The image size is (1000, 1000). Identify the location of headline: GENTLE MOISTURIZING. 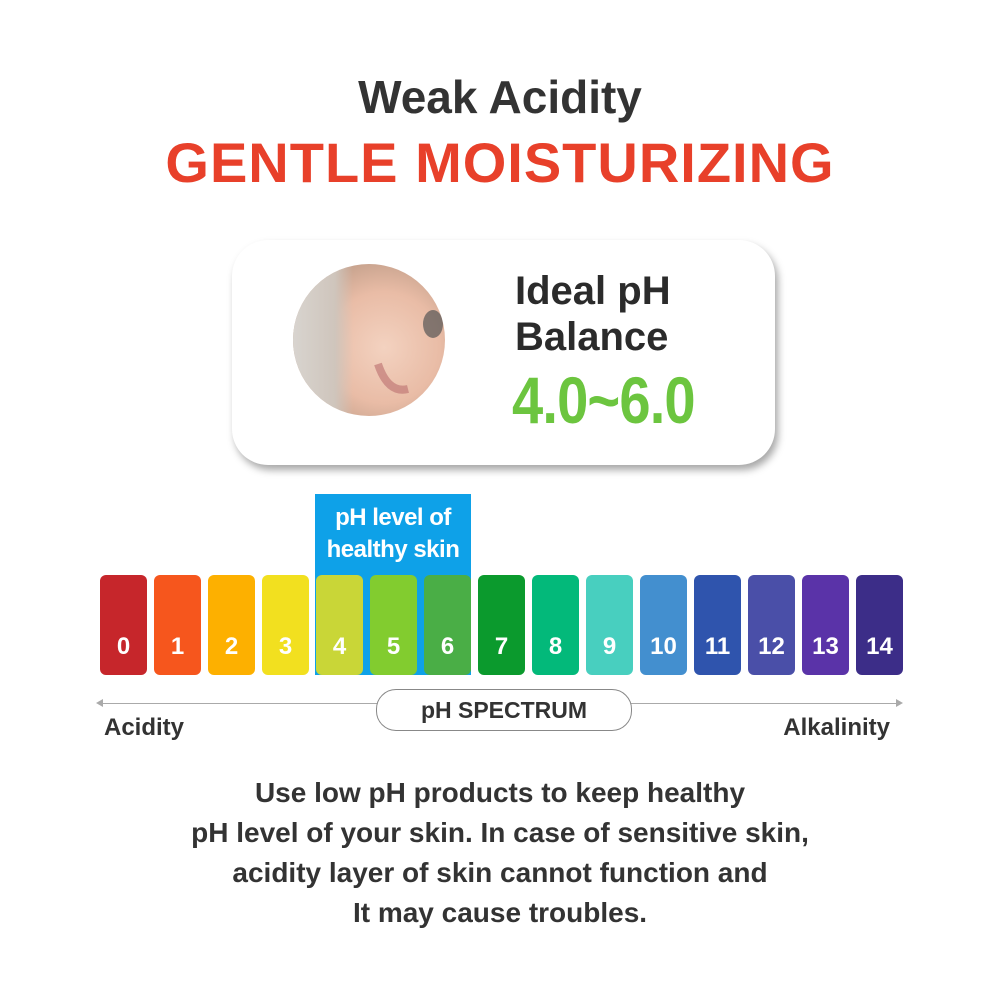
(500, 162).